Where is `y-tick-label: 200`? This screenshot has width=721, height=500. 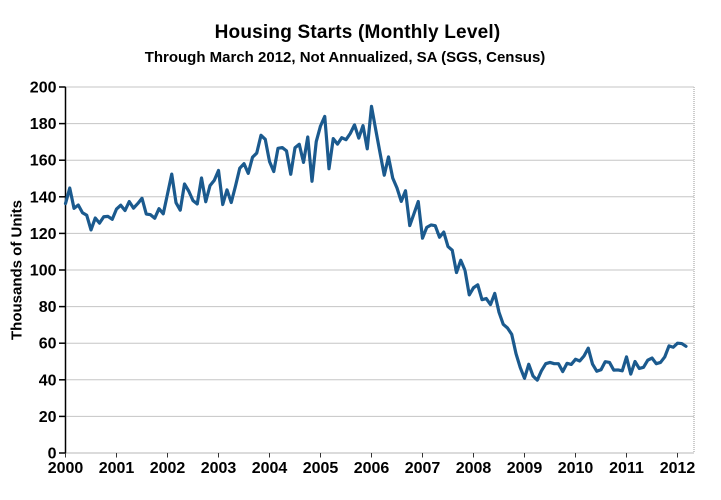 y-tick-label: 200 is located at coordinates (43, 88).